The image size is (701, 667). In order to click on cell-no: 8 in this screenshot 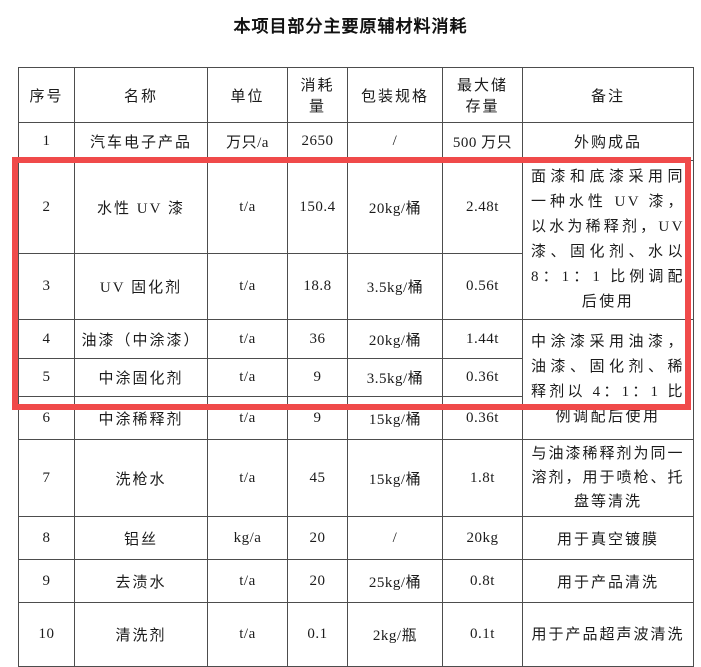, I will do `click(46, 538)`.